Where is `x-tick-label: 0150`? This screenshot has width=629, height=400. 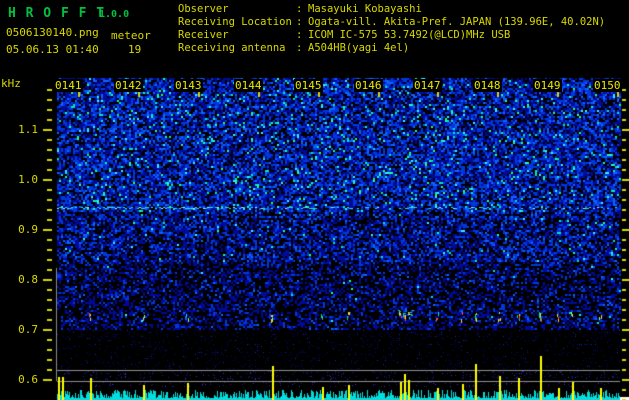 x-tick-label: 0150 is located at coordinates (607, 85).